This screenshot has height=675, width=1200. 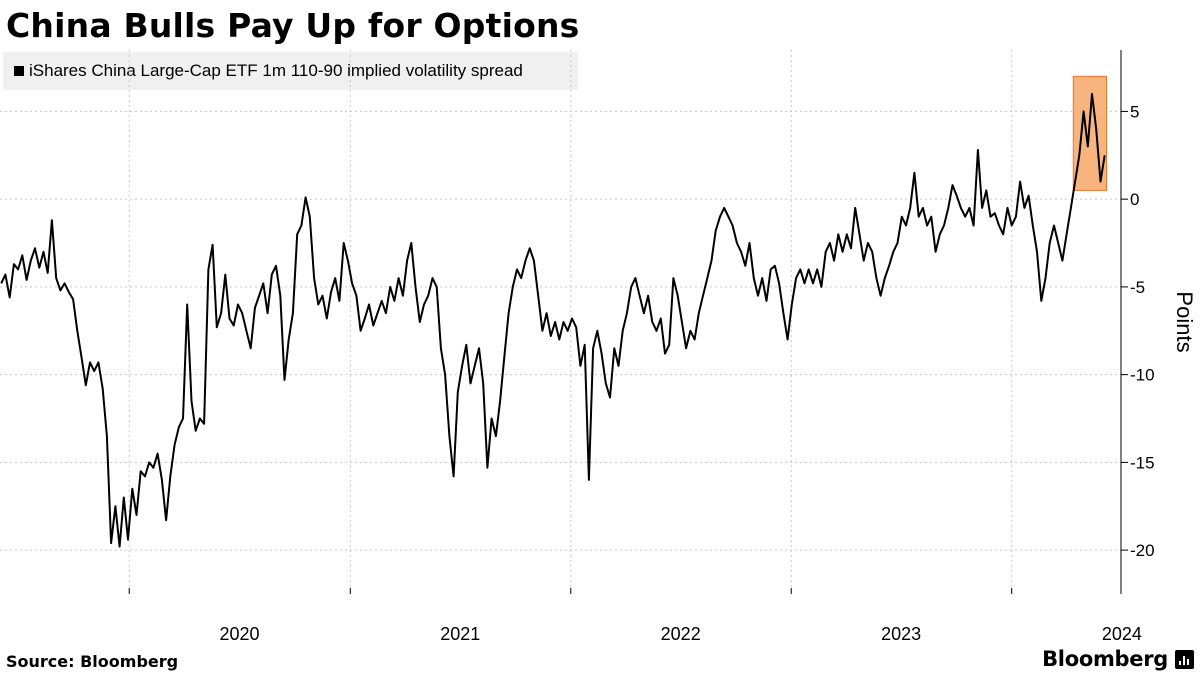 I want to click on bar-chart-icon, so click(x=1184, y=659).